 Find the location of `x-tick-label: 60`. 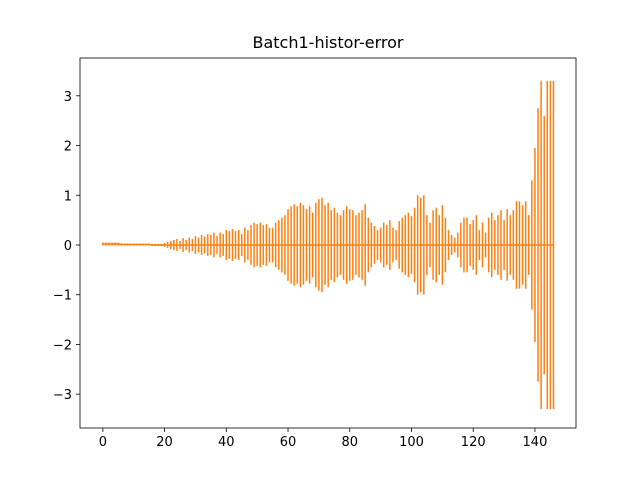

x-tick-label: 60 is located at coordinates (288, 442).